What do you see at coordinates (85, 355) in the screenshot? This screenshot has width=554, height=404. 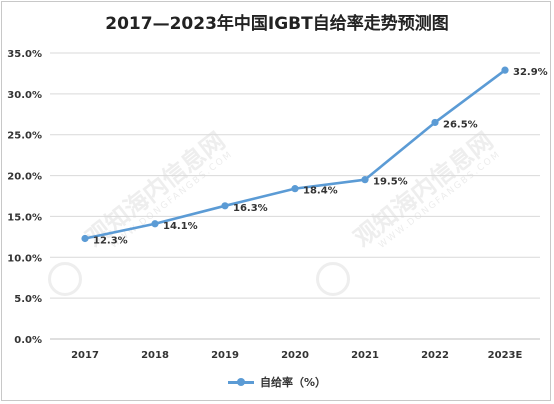 I see `x-tick-label: 2017` at bounding box center [85, 355].